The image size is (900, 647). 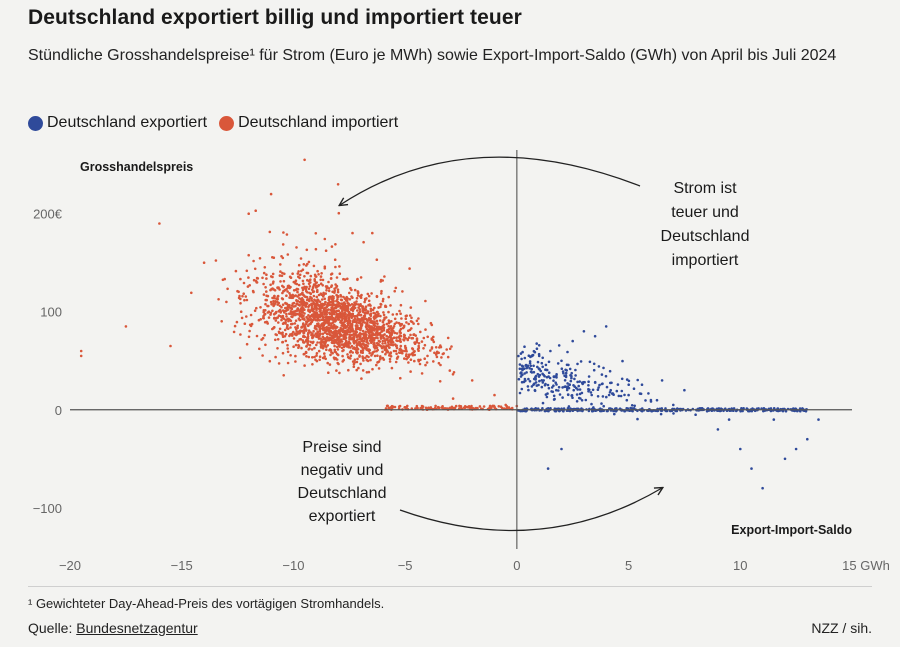 What do you see at coordinates (137, 628) in the screenshot?
I see `source-link: Bundesnetzagentur` at bounding box center [137, 628].